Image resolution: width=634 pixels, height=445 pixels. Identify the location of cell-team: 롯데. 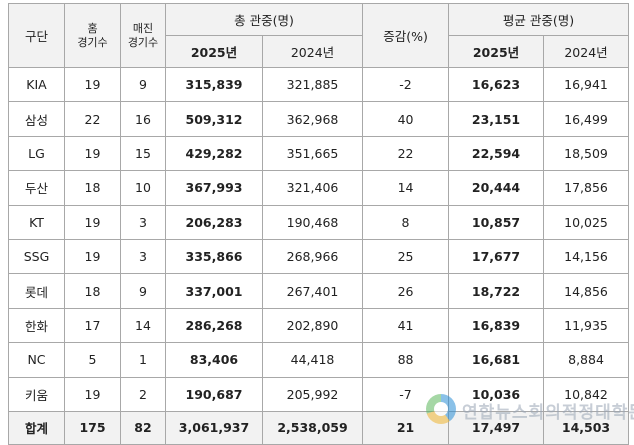
(36, 291).